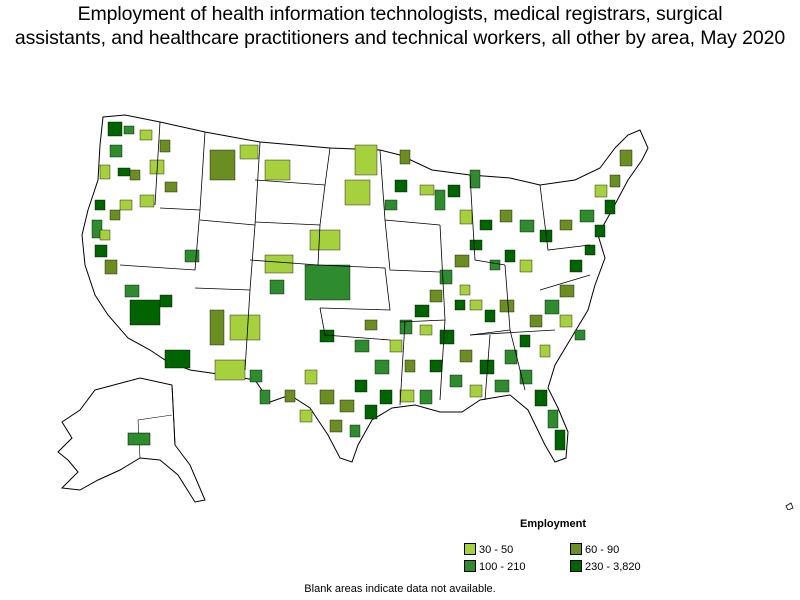 This screenshot has height=600, width=800. I want to click on alaska-anchorage-area, so click(139, 439).